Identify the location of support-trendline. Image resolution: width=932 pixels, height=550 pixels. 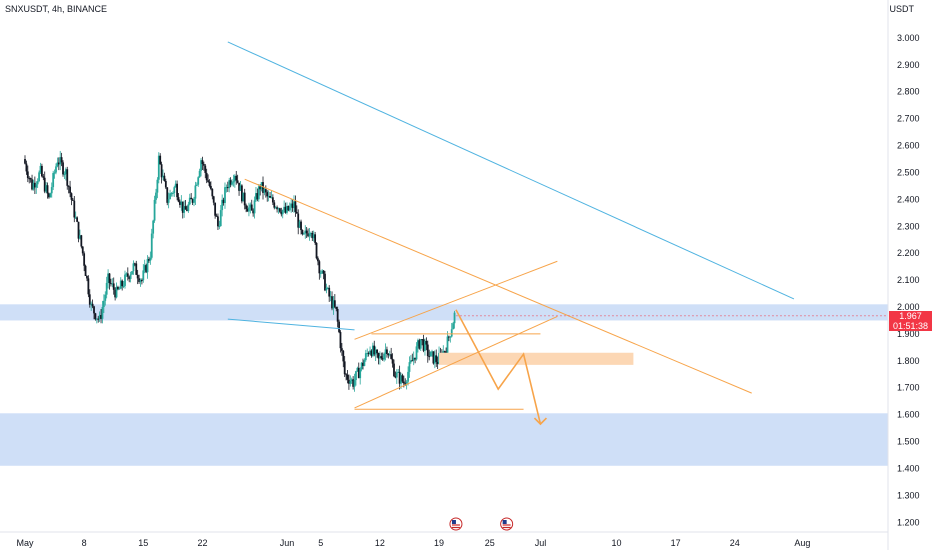
(291, 324).